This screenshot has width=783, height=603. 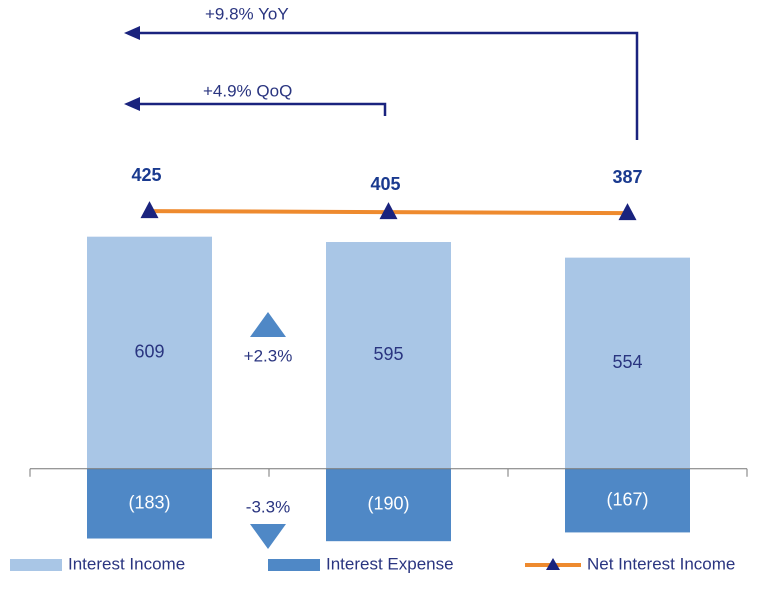 I want to click on legend-marker, so click(x=553, y=564).